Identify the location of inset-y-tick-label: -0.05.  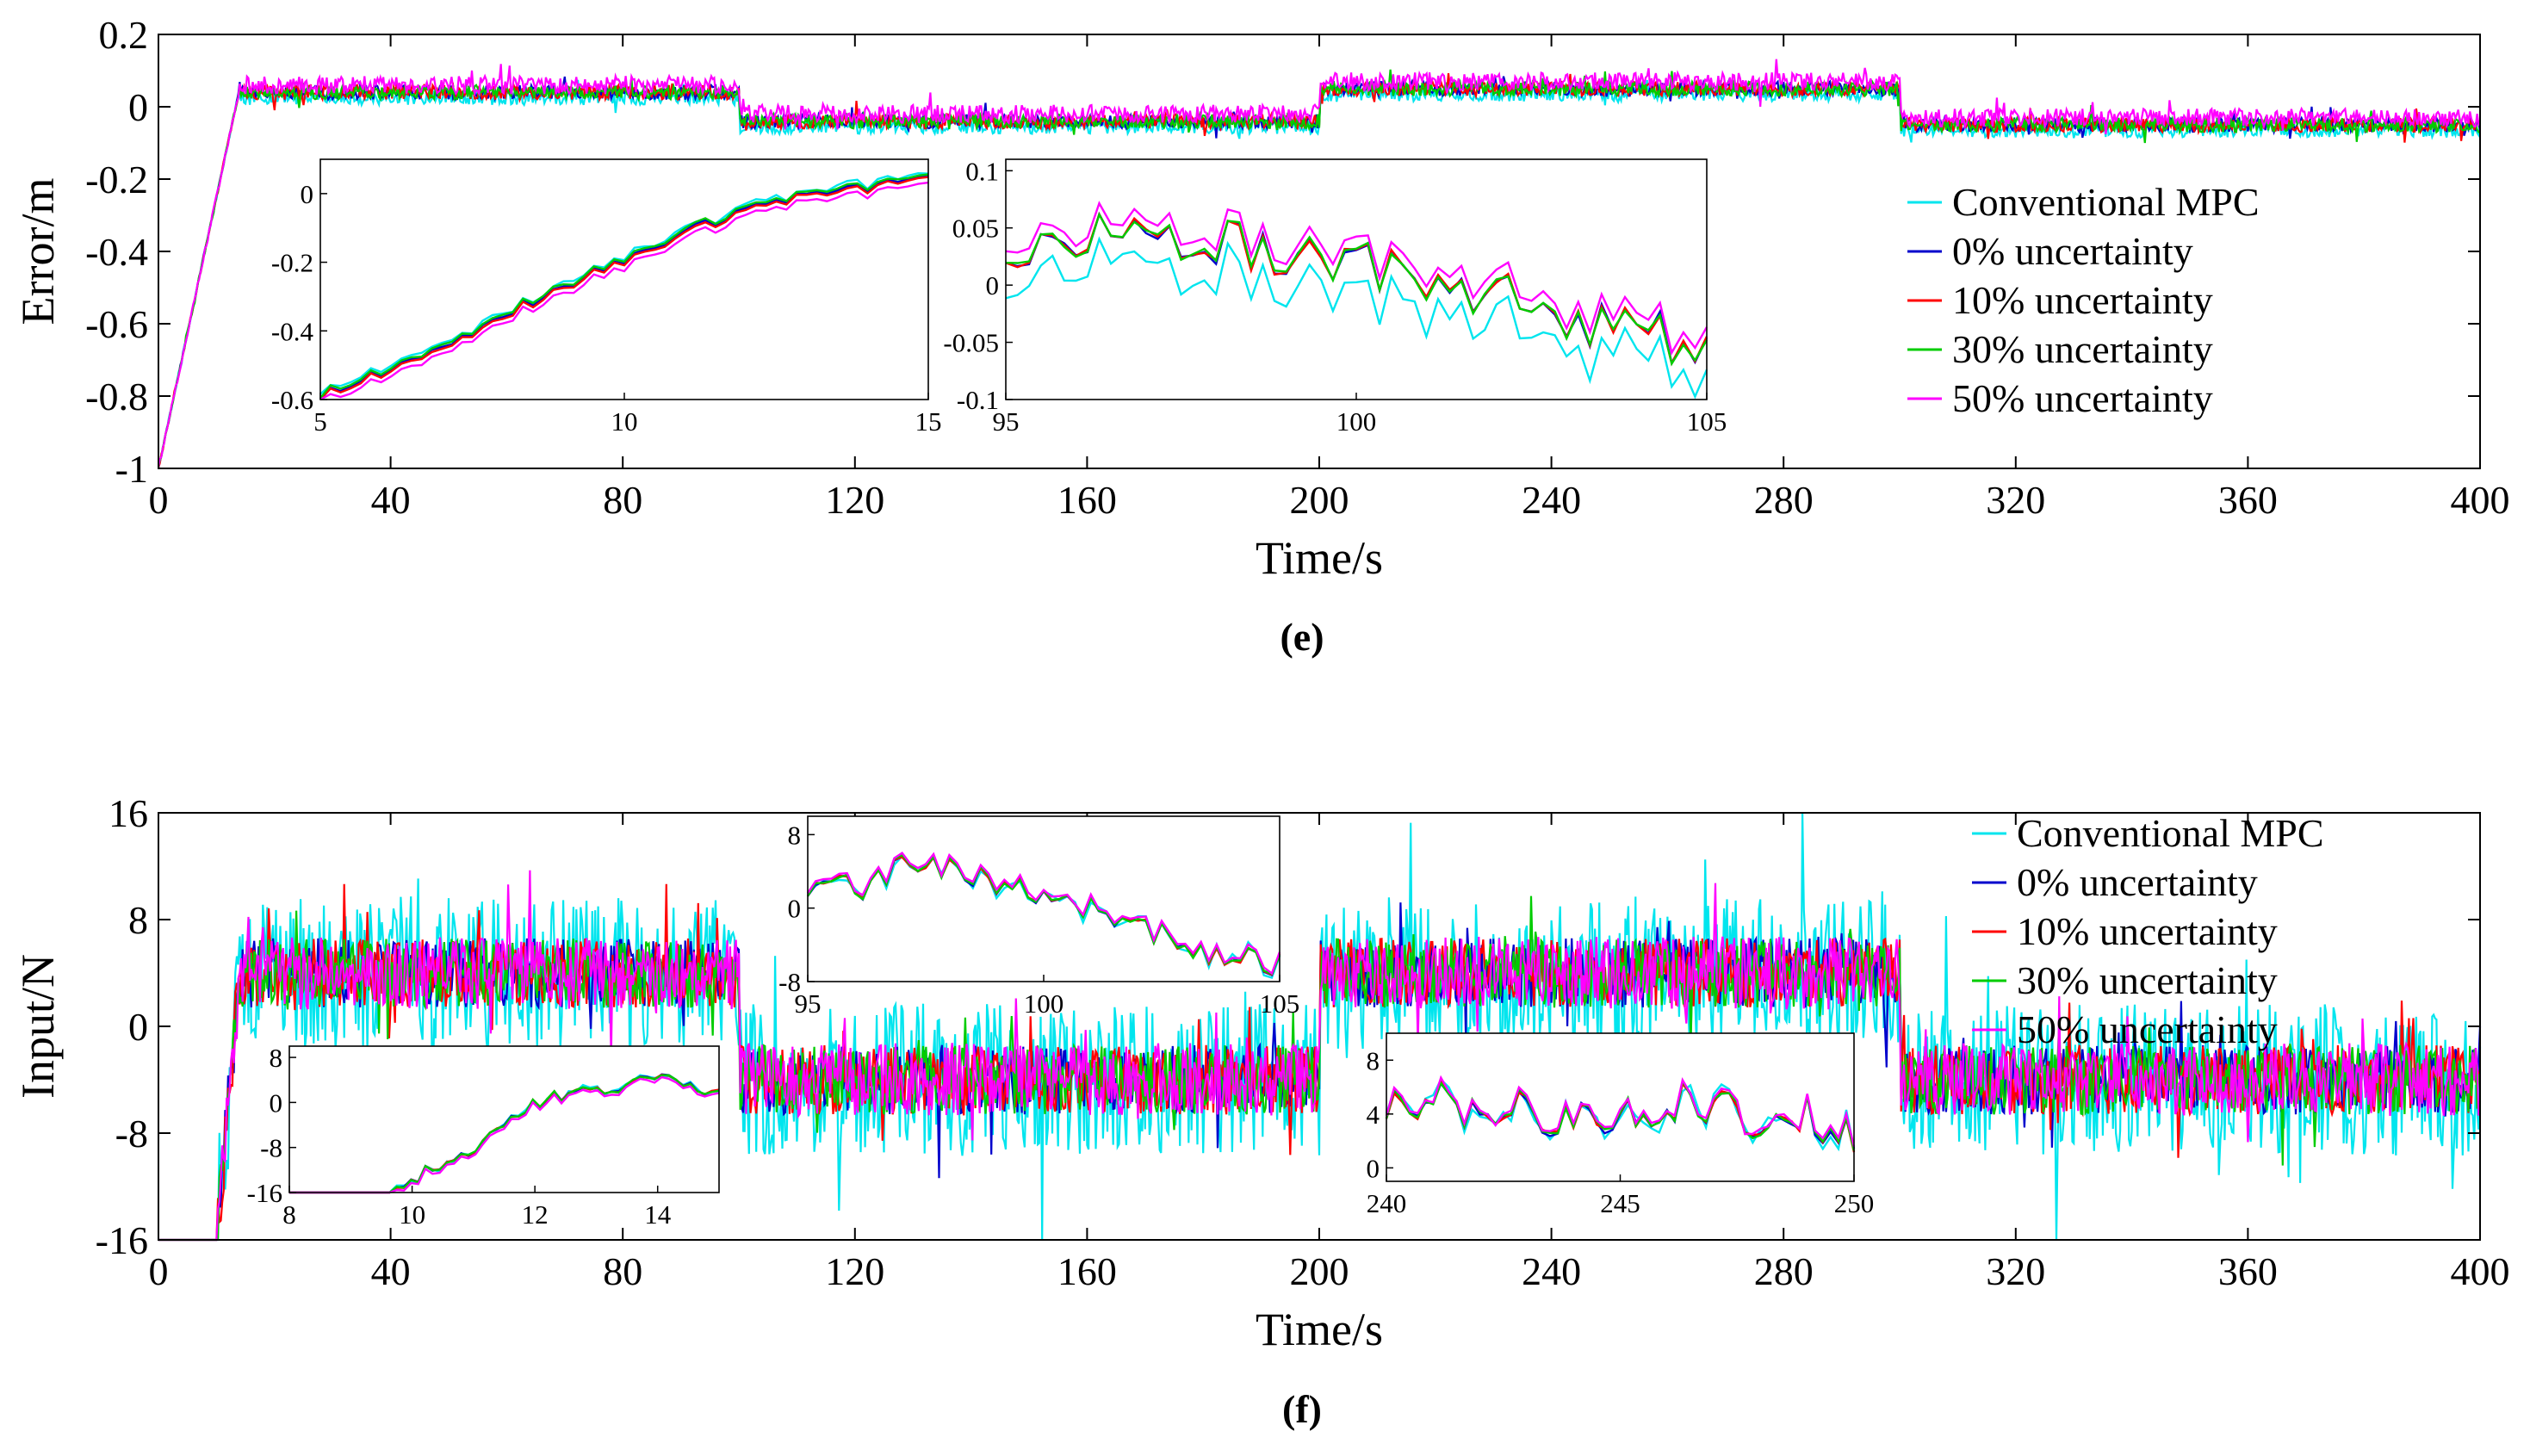
(971, 343).